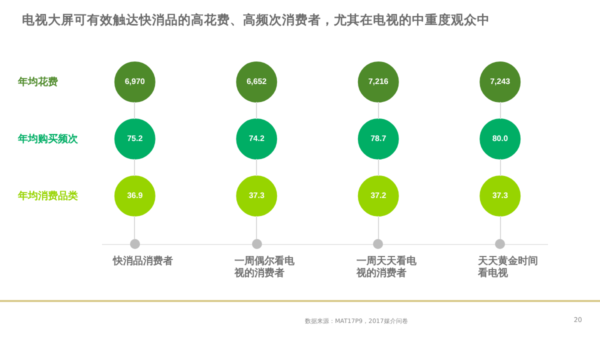 The image size is (600, 337). Describe the element at coordinates (509, 268) in the screenshot. I see `category-label: 天天黄金时间看电视` at that location.